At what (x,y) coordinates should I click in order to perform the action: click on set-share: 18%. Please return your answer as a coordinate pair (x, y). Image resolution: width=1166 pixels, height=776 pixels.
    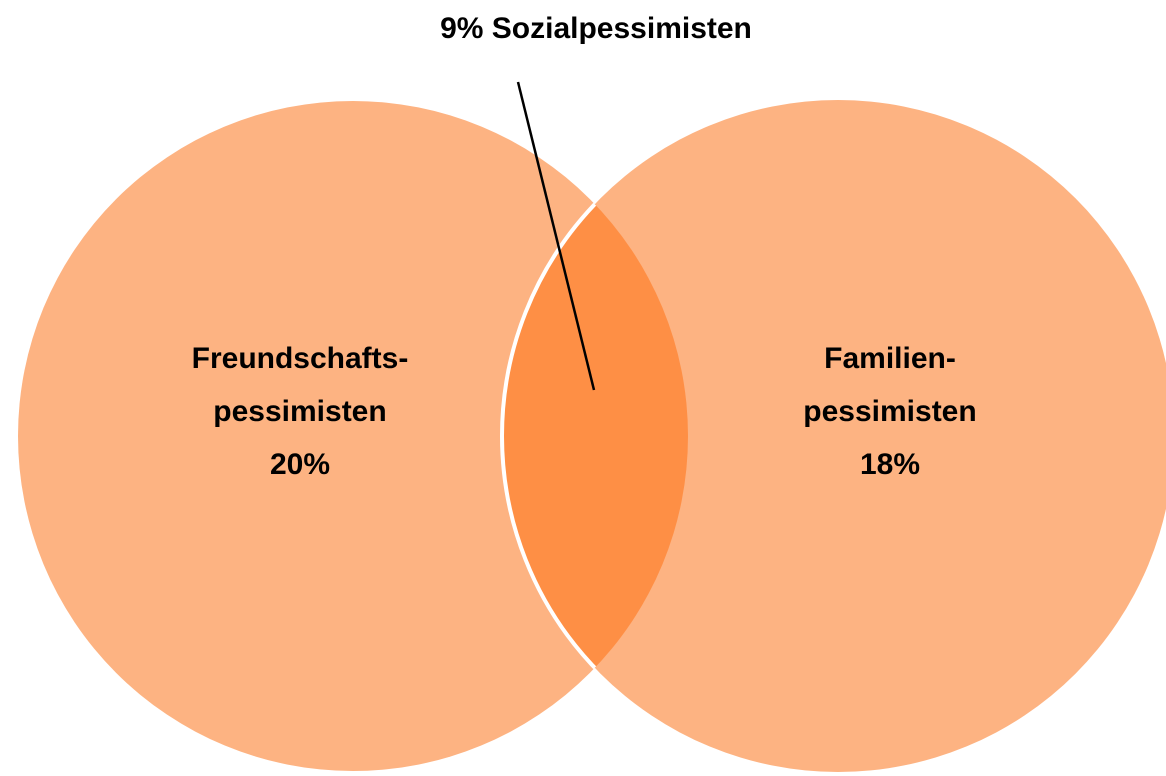
    Looking at the image, I should click on (890, 464).